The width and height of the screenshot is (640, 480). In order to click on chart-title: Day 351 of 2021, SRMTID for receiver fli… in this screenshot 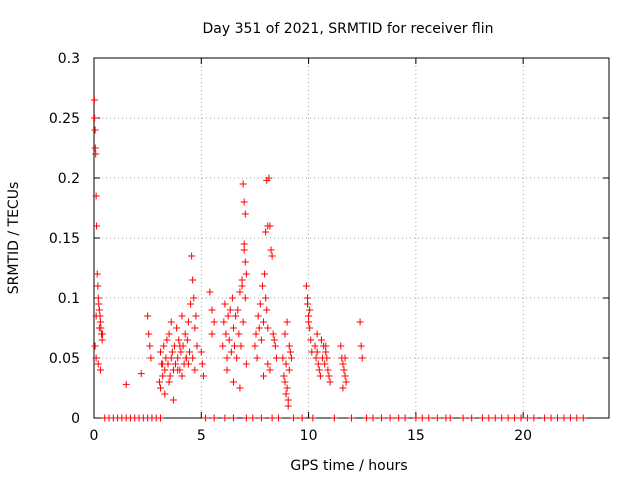, I will do `click(348, 29)`.